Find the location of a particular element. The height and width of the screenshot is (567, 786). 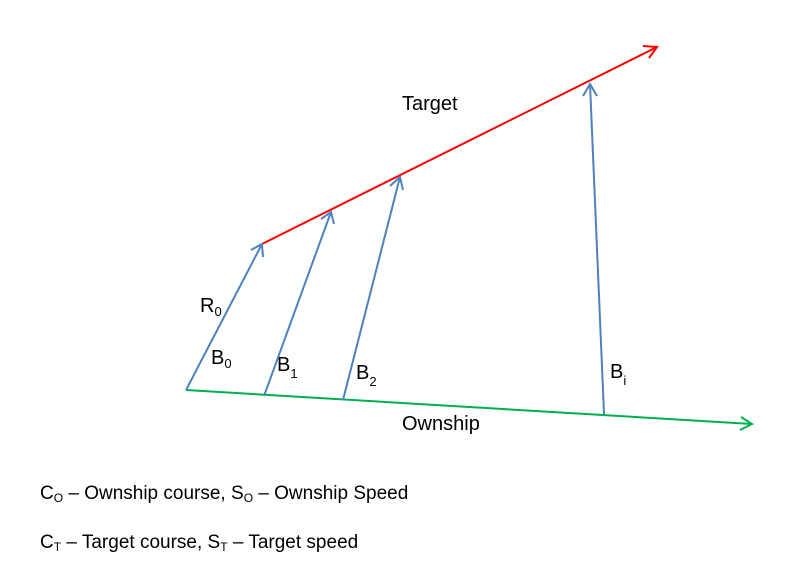

legend-c-o-text: – Ownship course, is located at coordinates (147, 493).